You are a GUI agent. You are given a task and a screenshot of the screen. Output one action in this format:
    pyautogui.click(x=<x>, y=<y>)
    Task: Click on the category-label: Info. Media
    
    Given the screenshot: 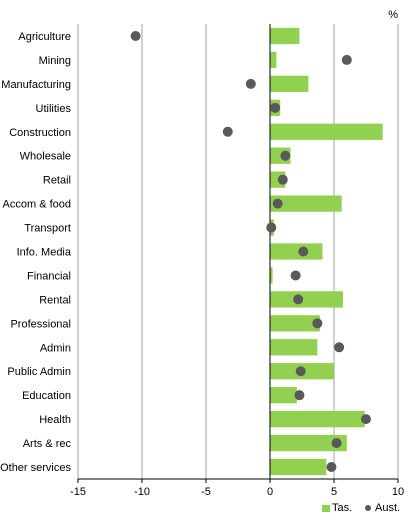 What is the action you would take?
    pyautogui.click(x=44, y=253)
    